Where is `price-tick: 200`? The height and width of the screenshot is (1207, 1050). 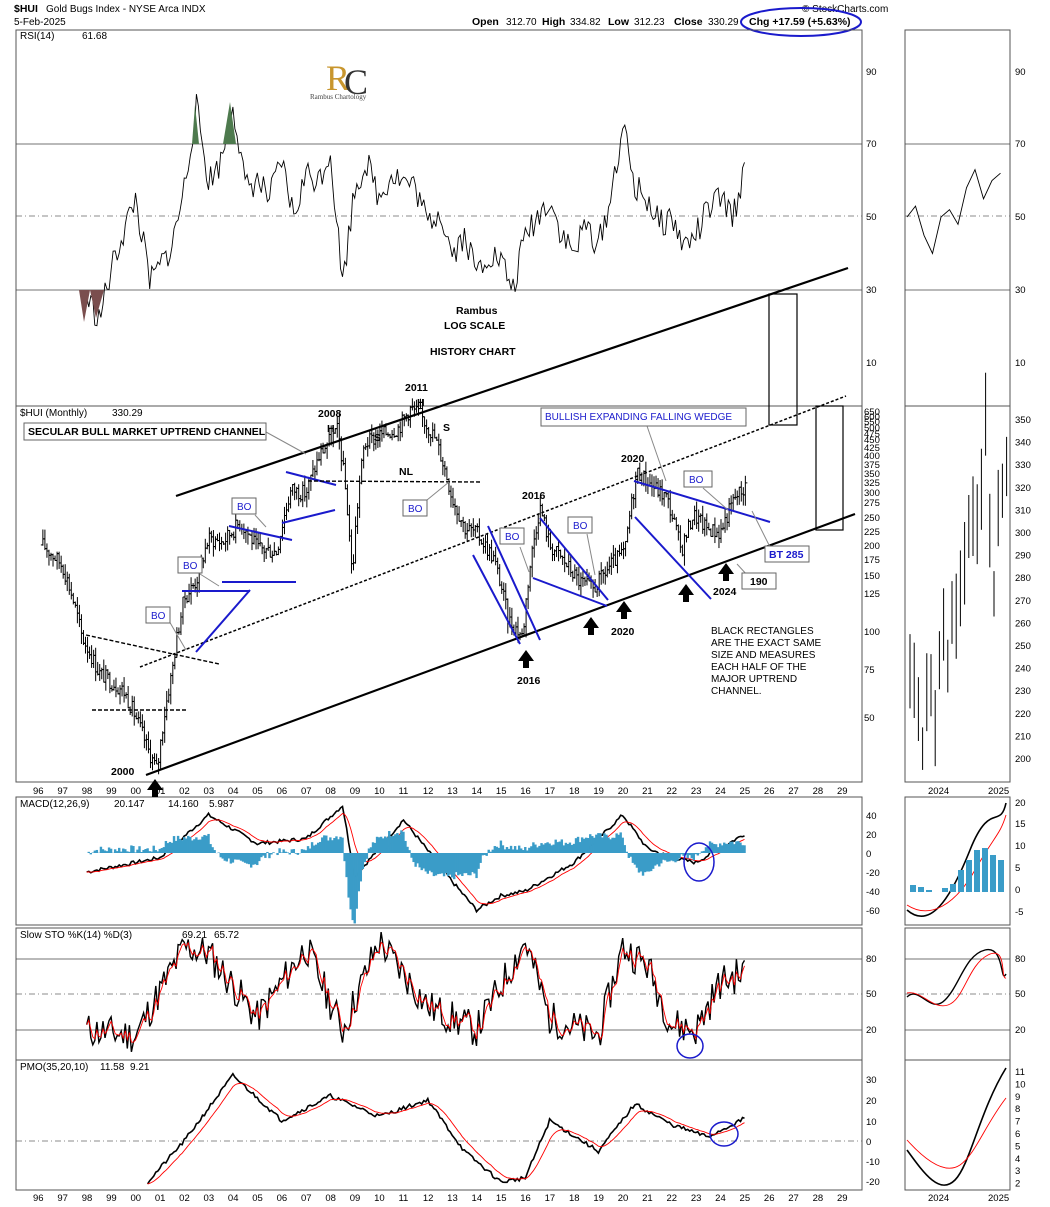
price-tick: 200 is located at coordinates (872, 546).